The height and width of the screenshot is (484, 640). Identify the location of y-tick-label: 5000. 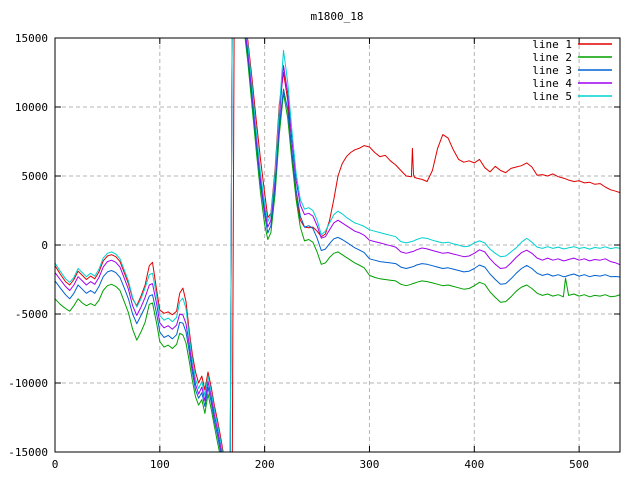
(35, 176).